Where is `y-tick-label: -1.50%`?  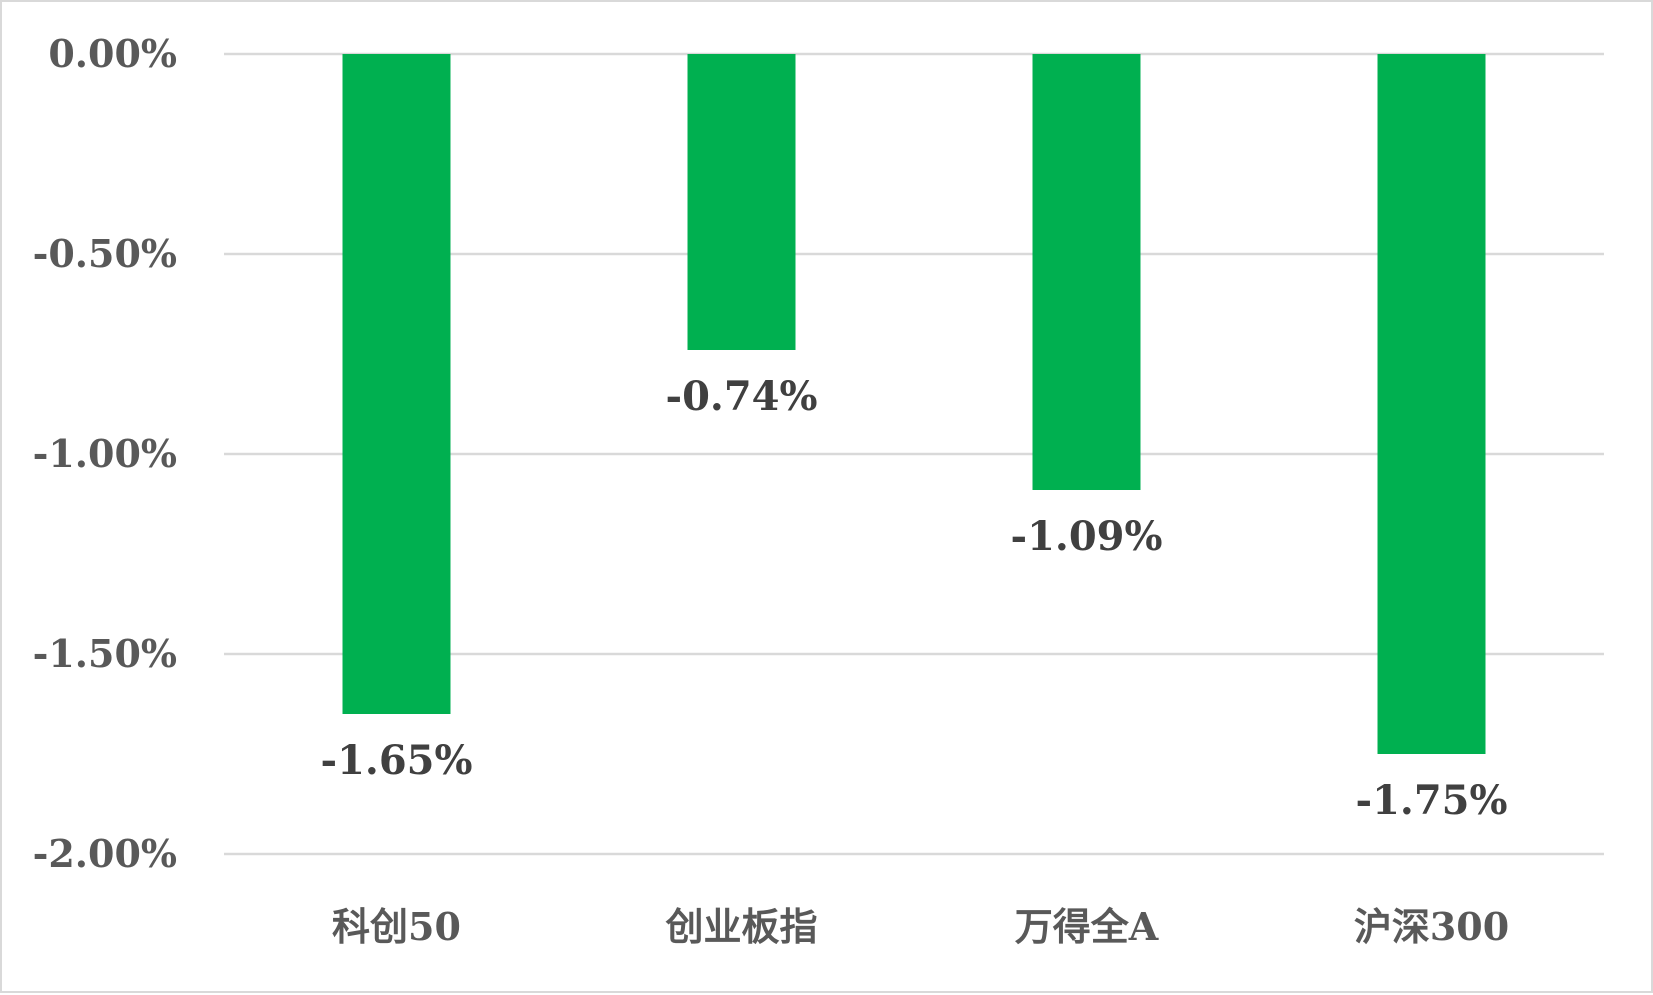 y-tick-label: -1.50% is located at coordinates (105, 653).